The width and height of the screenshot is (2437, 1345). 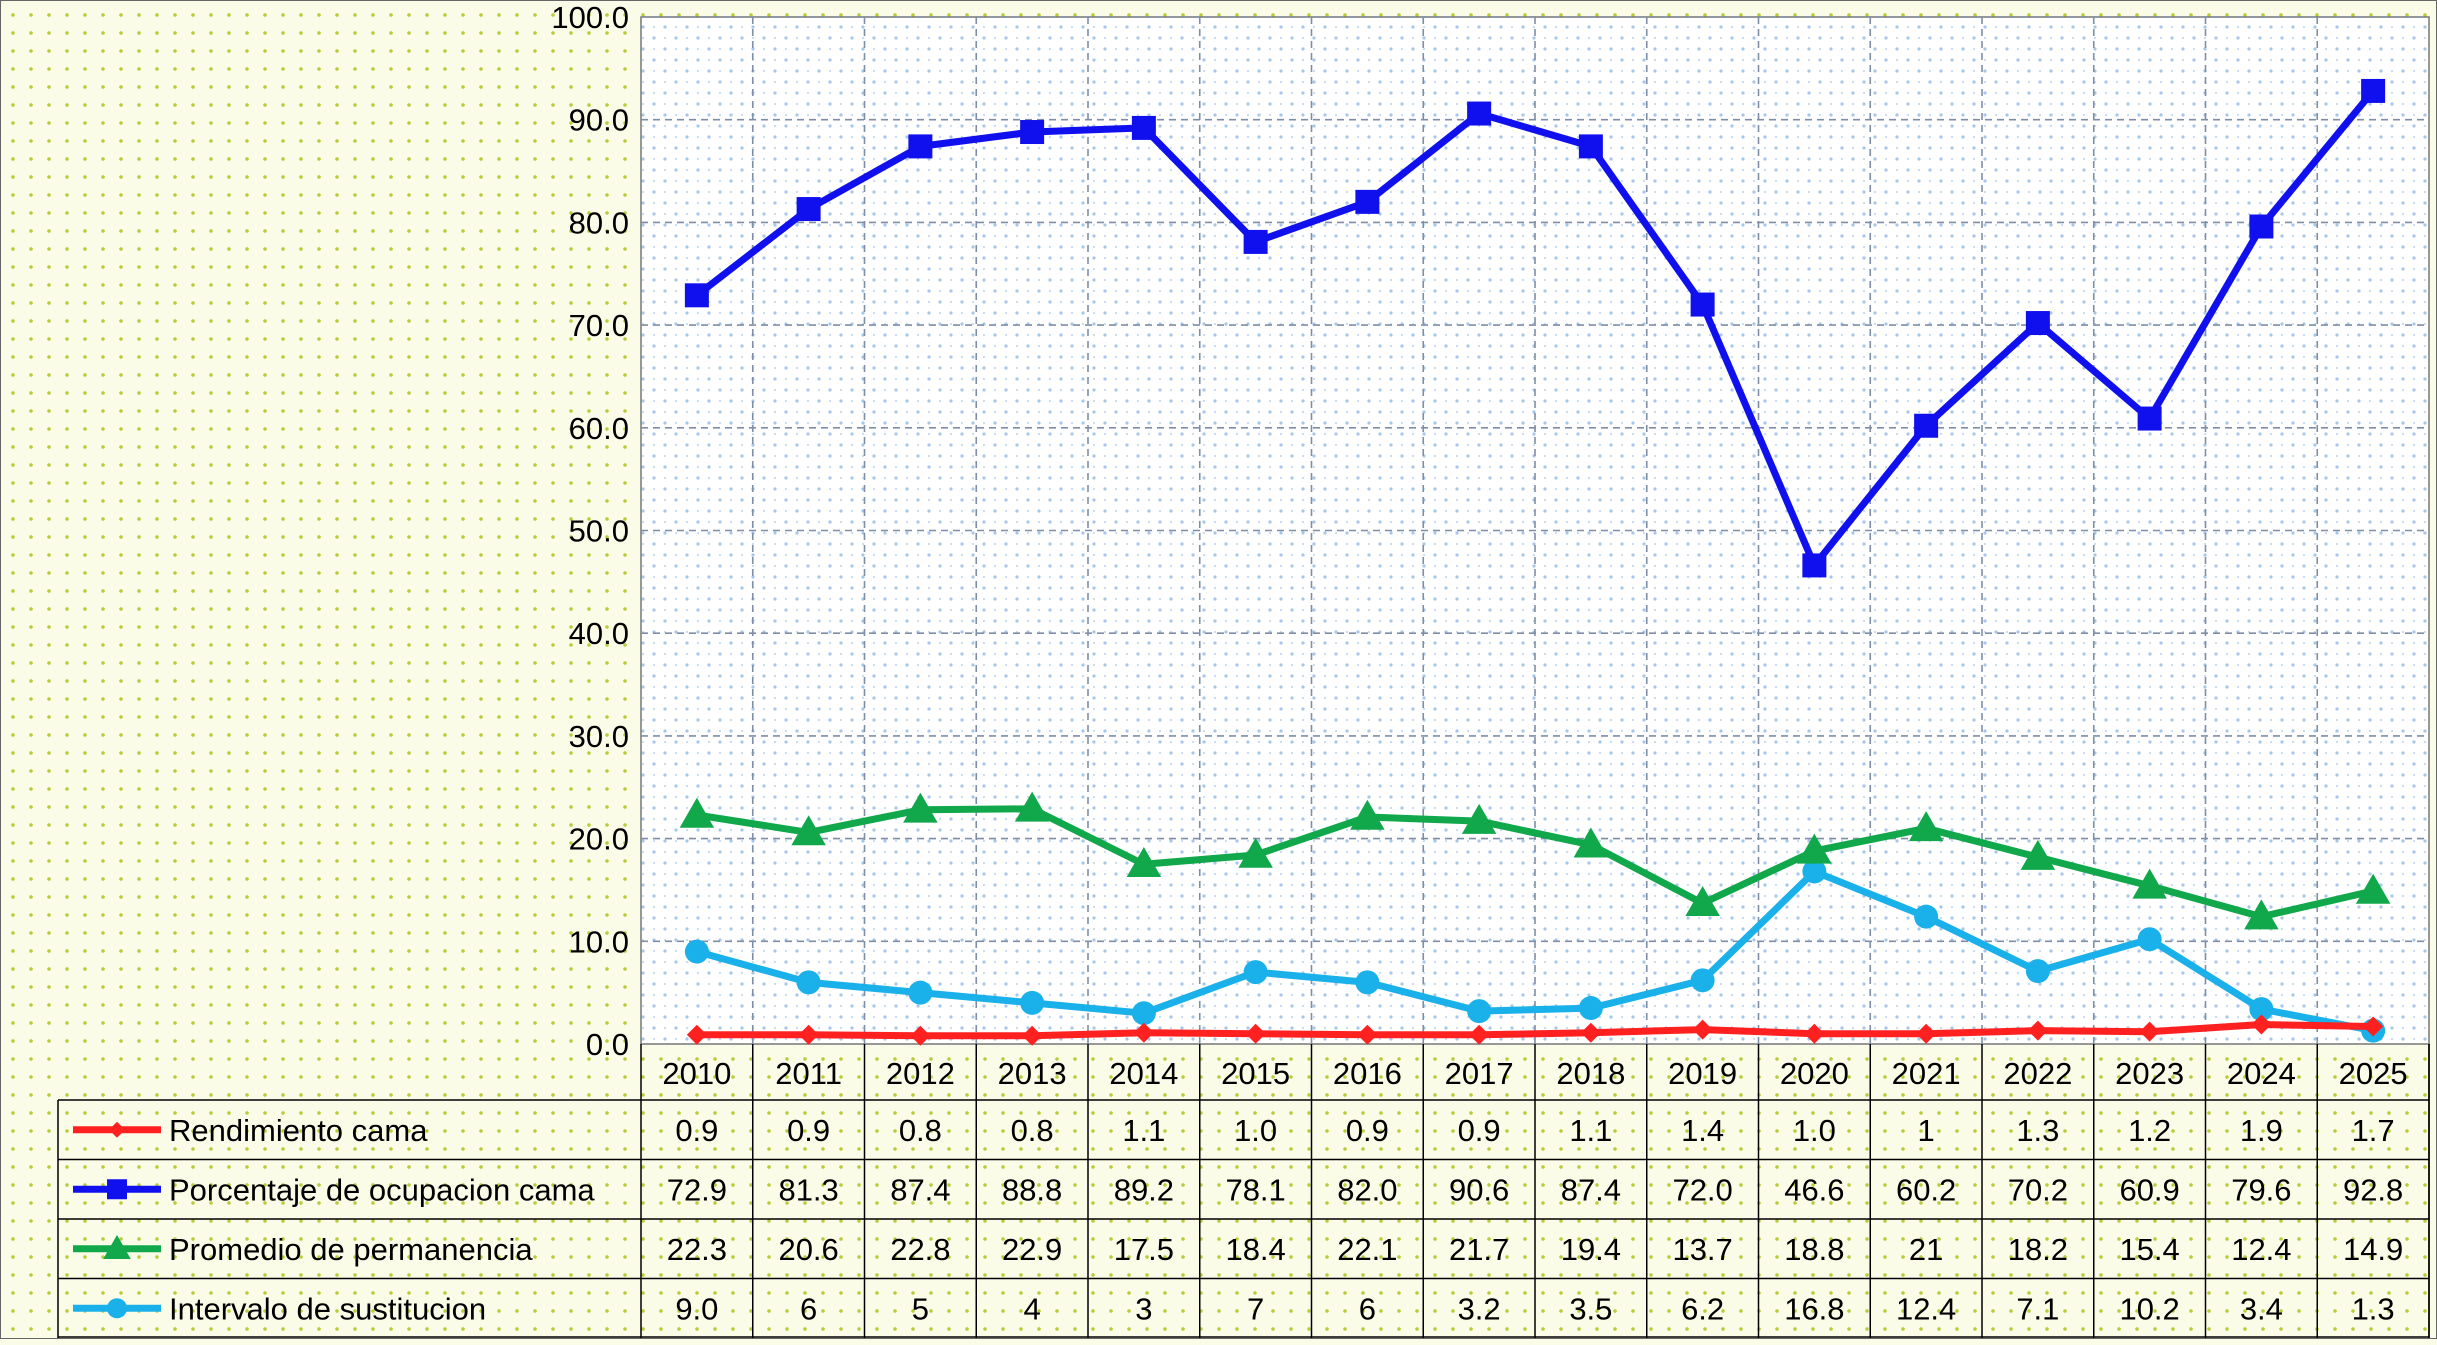 I want to click on data-table-cell: 60.9, so click(x=2149, y=1189).